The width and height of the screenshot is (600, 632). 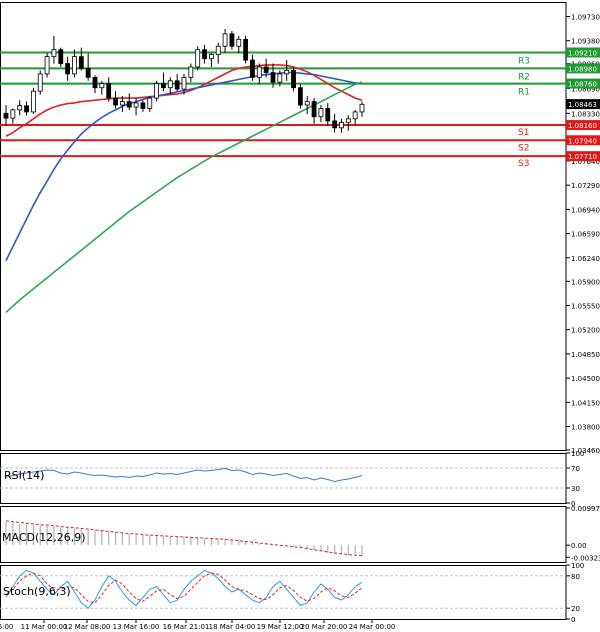 What do you see at coordinates (524, 61) in the screenshot?
I see `level-label-r3: R3` at bounding box center [524, 61].